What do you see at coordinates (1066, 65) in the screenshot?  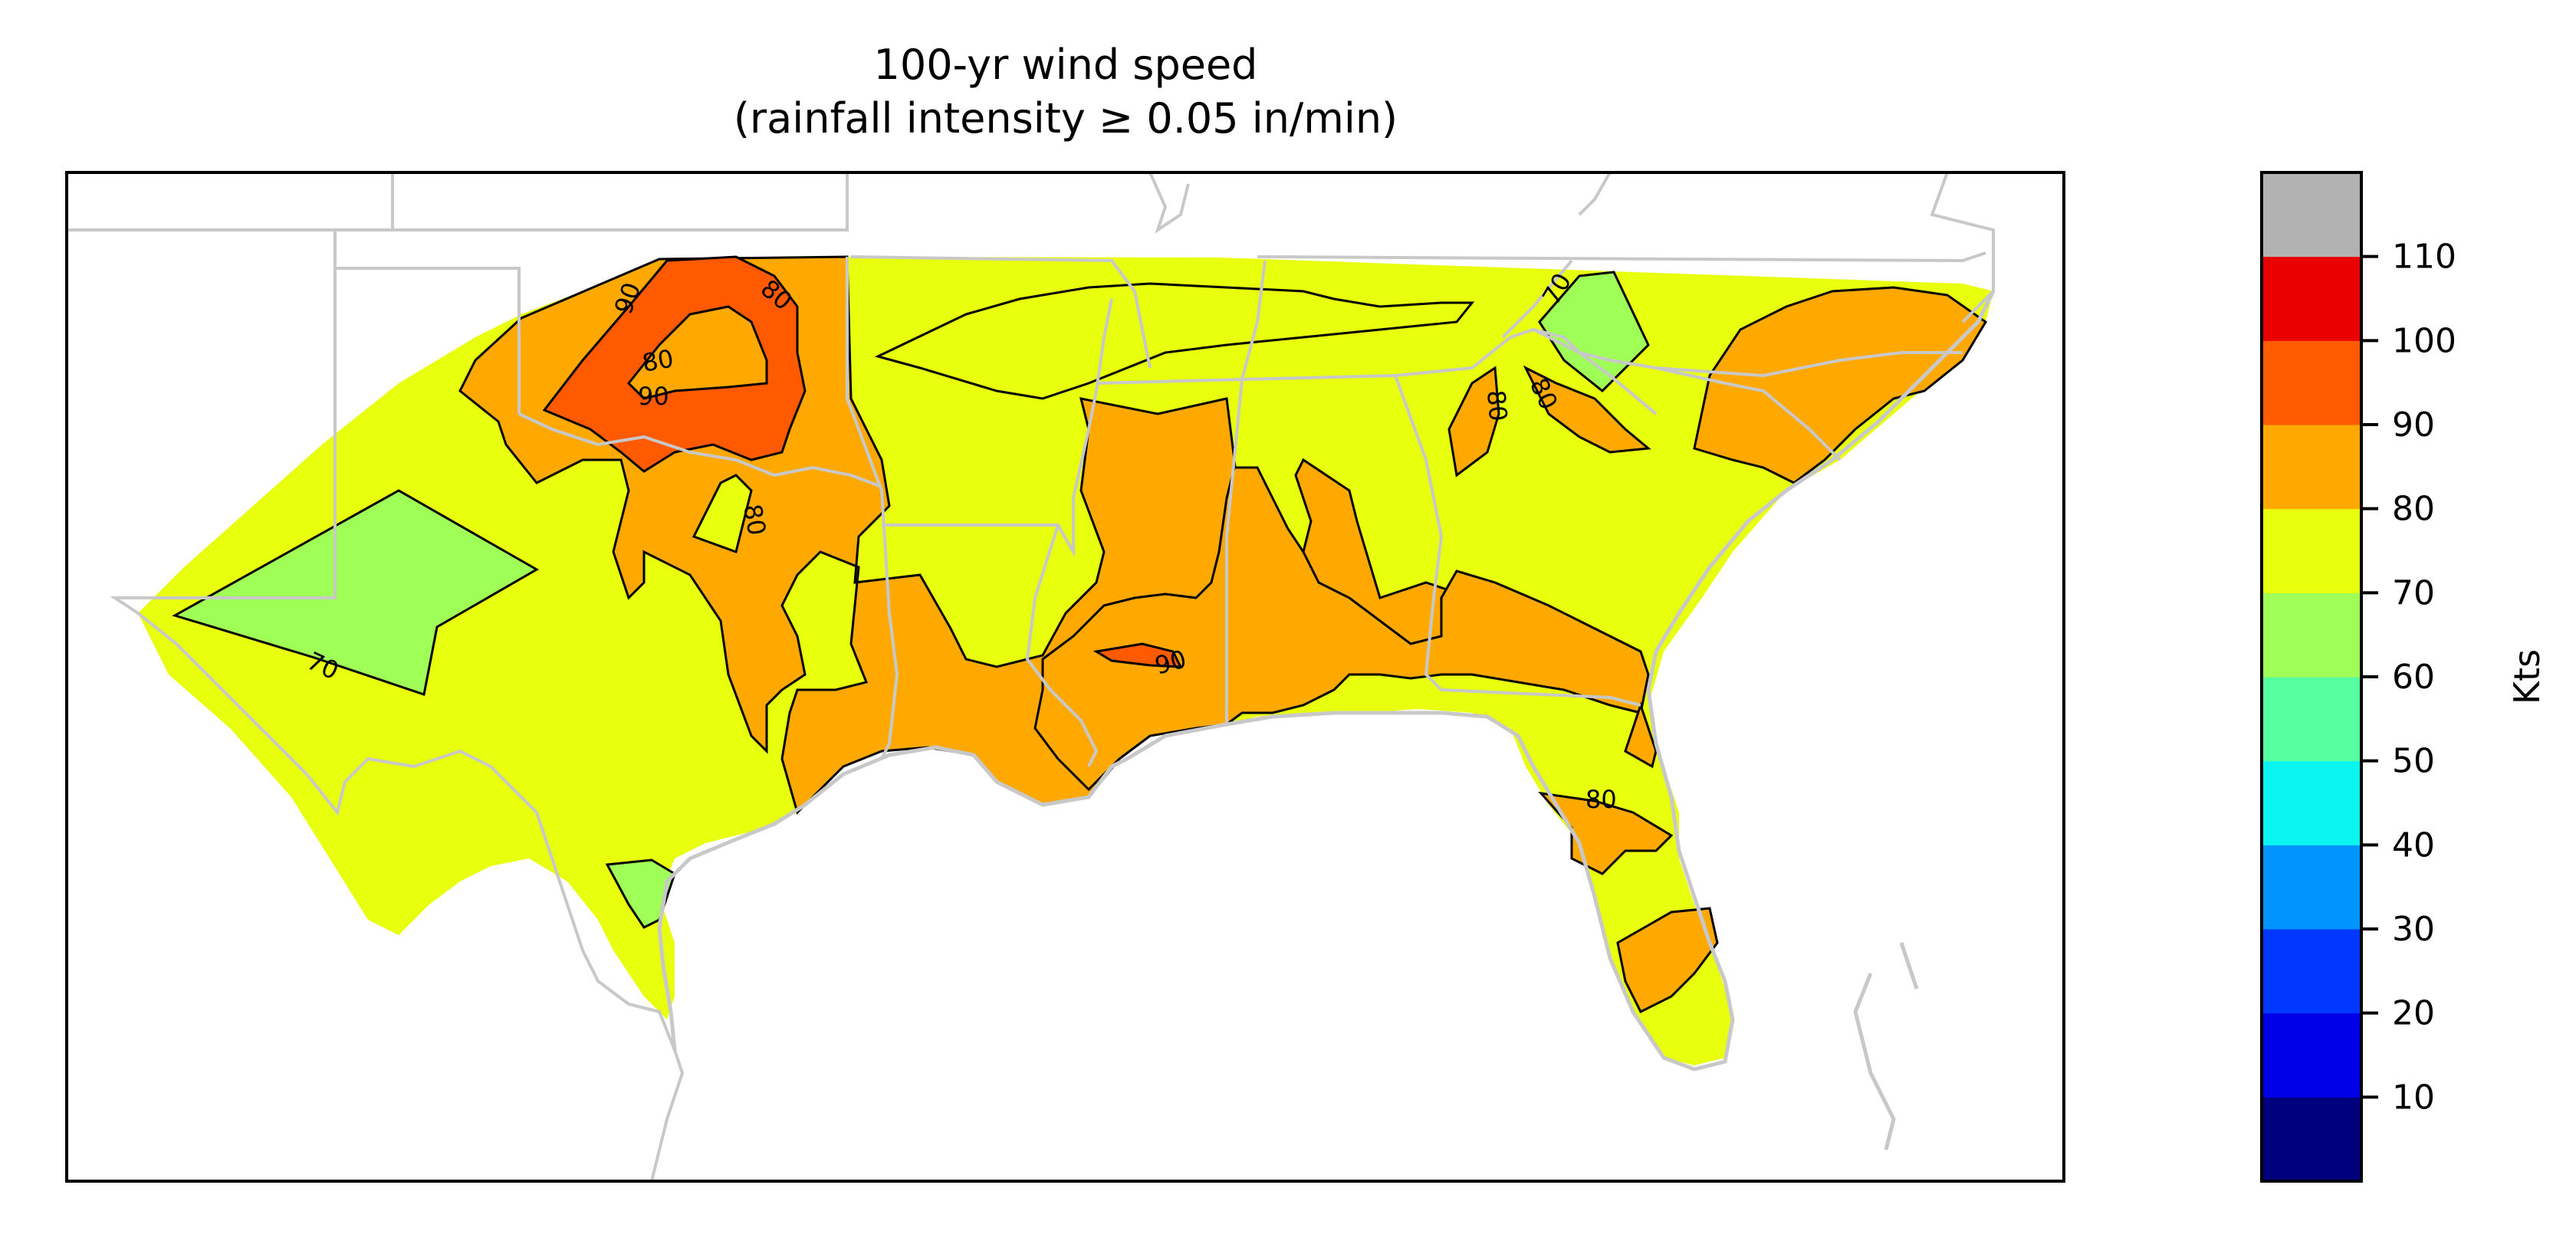 I see `map-title: 100-yr wind speed` at bounding box center [1066, 65].